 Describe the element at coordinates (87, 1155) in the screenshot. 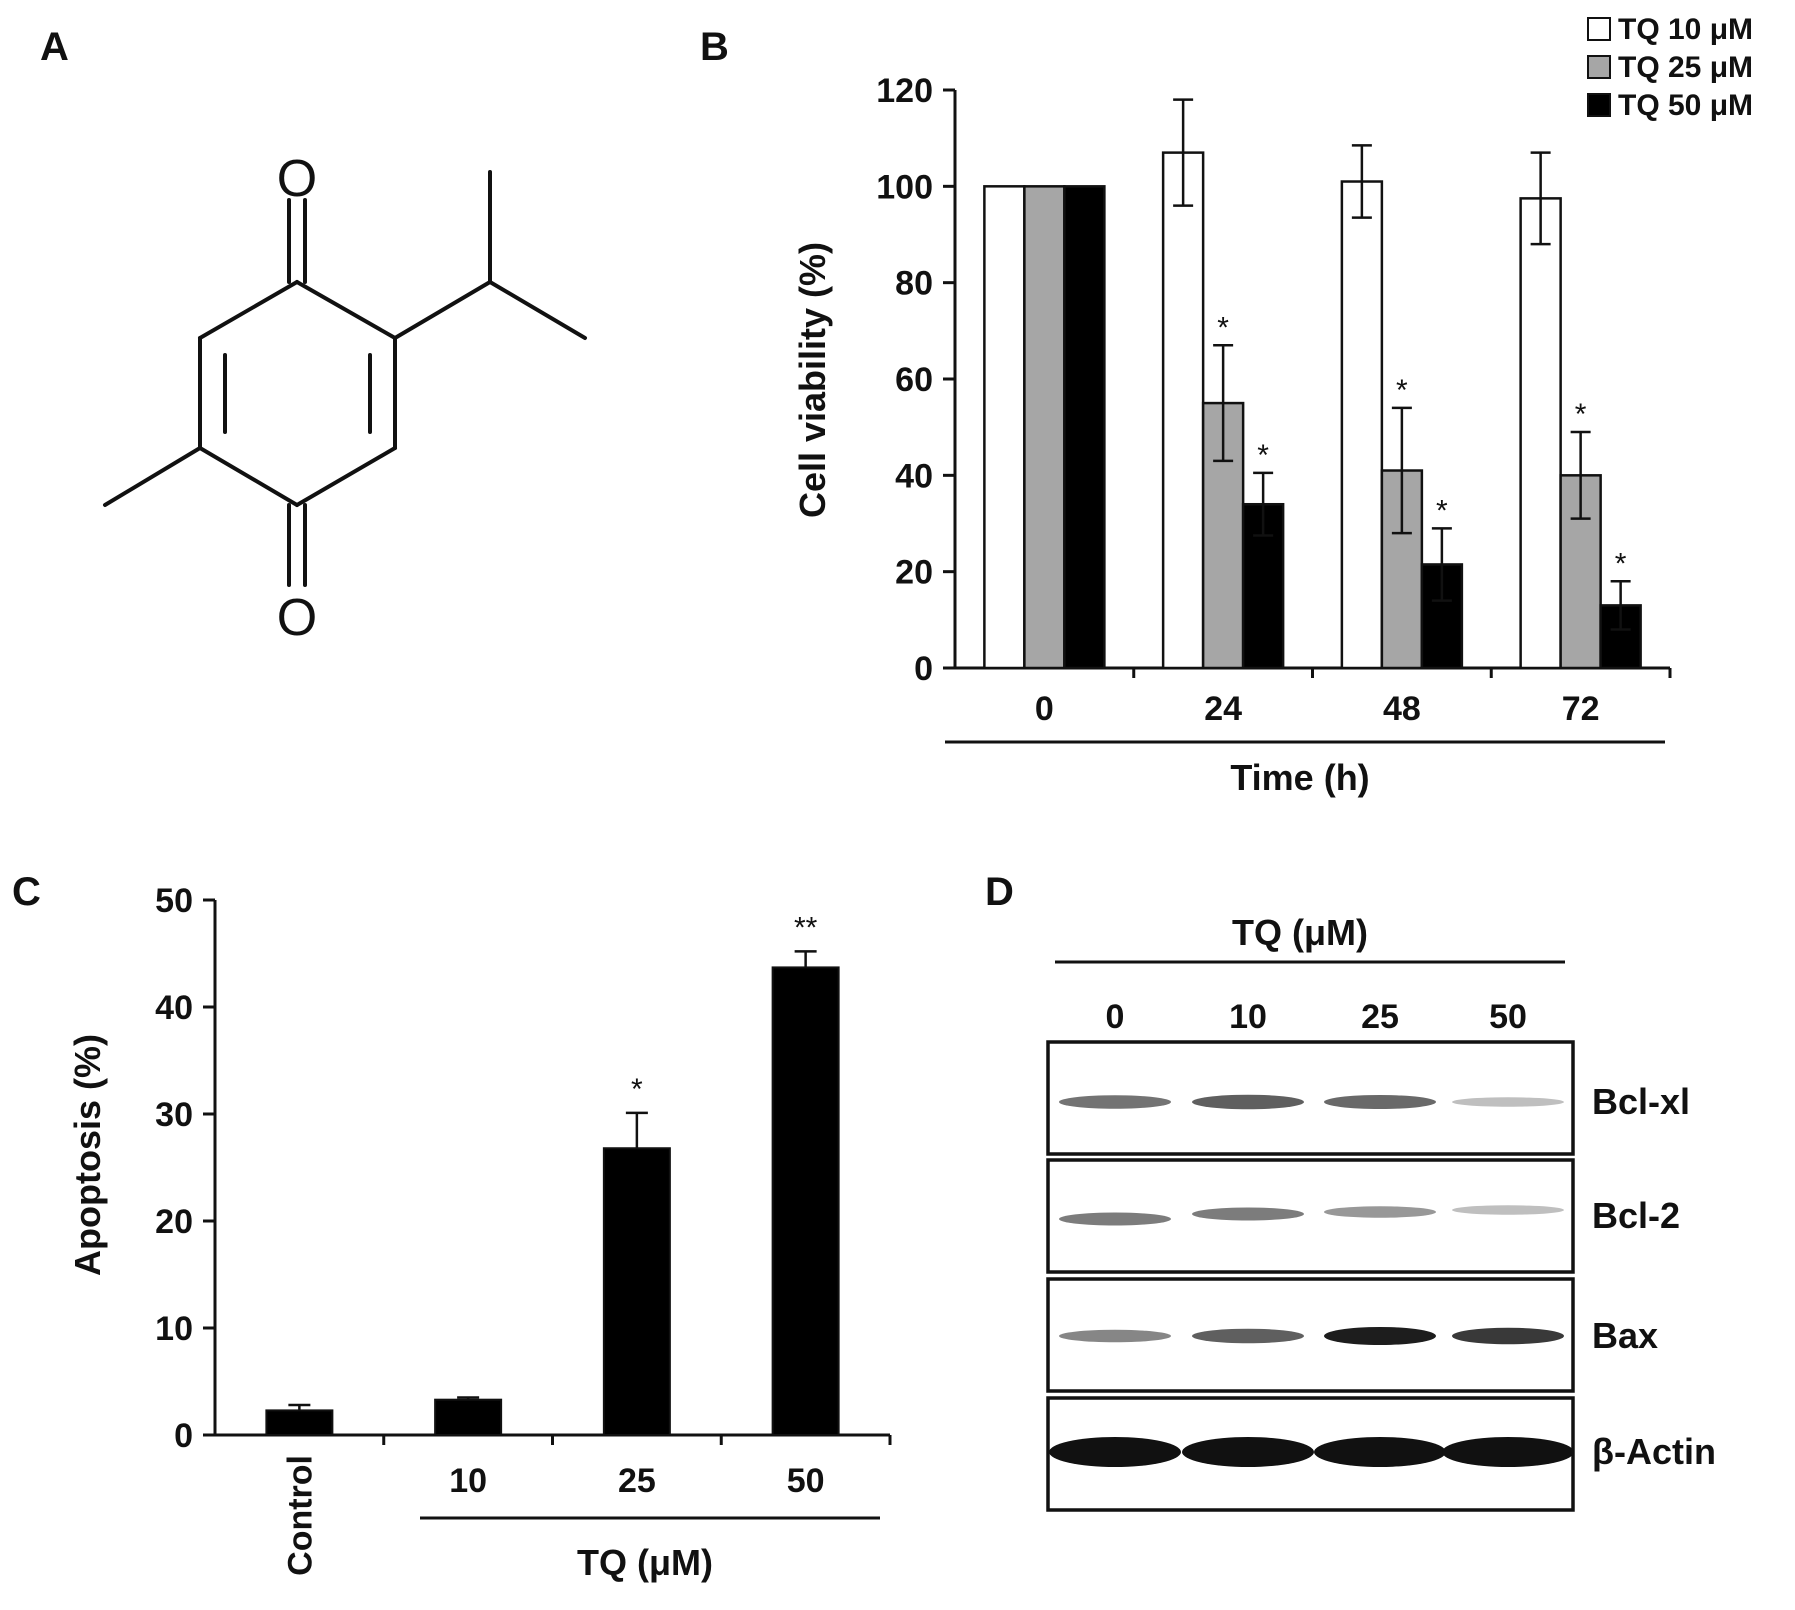

I see `chart-c-ylabel: Apoptosis (%)` at that location.